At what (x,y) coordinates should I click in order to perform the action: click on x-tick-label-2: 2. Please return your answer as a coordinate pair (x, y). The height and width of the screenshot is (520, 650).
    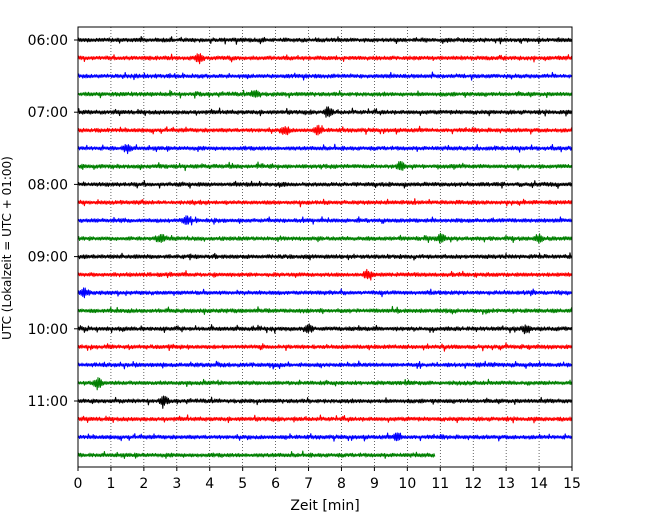
    Looking at the image, I should click on (143, 484).